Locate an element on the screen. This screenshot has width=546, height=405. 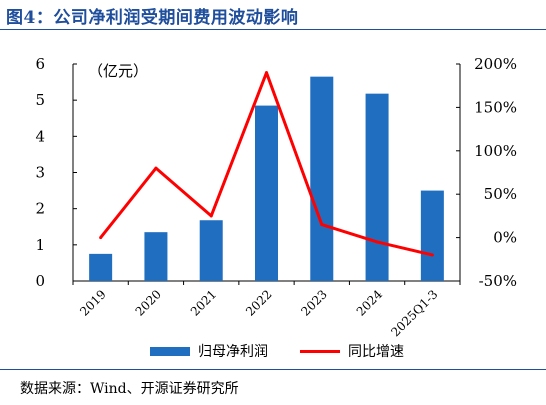
bar-net-profit-2020 is located at coordinates (156, 256).